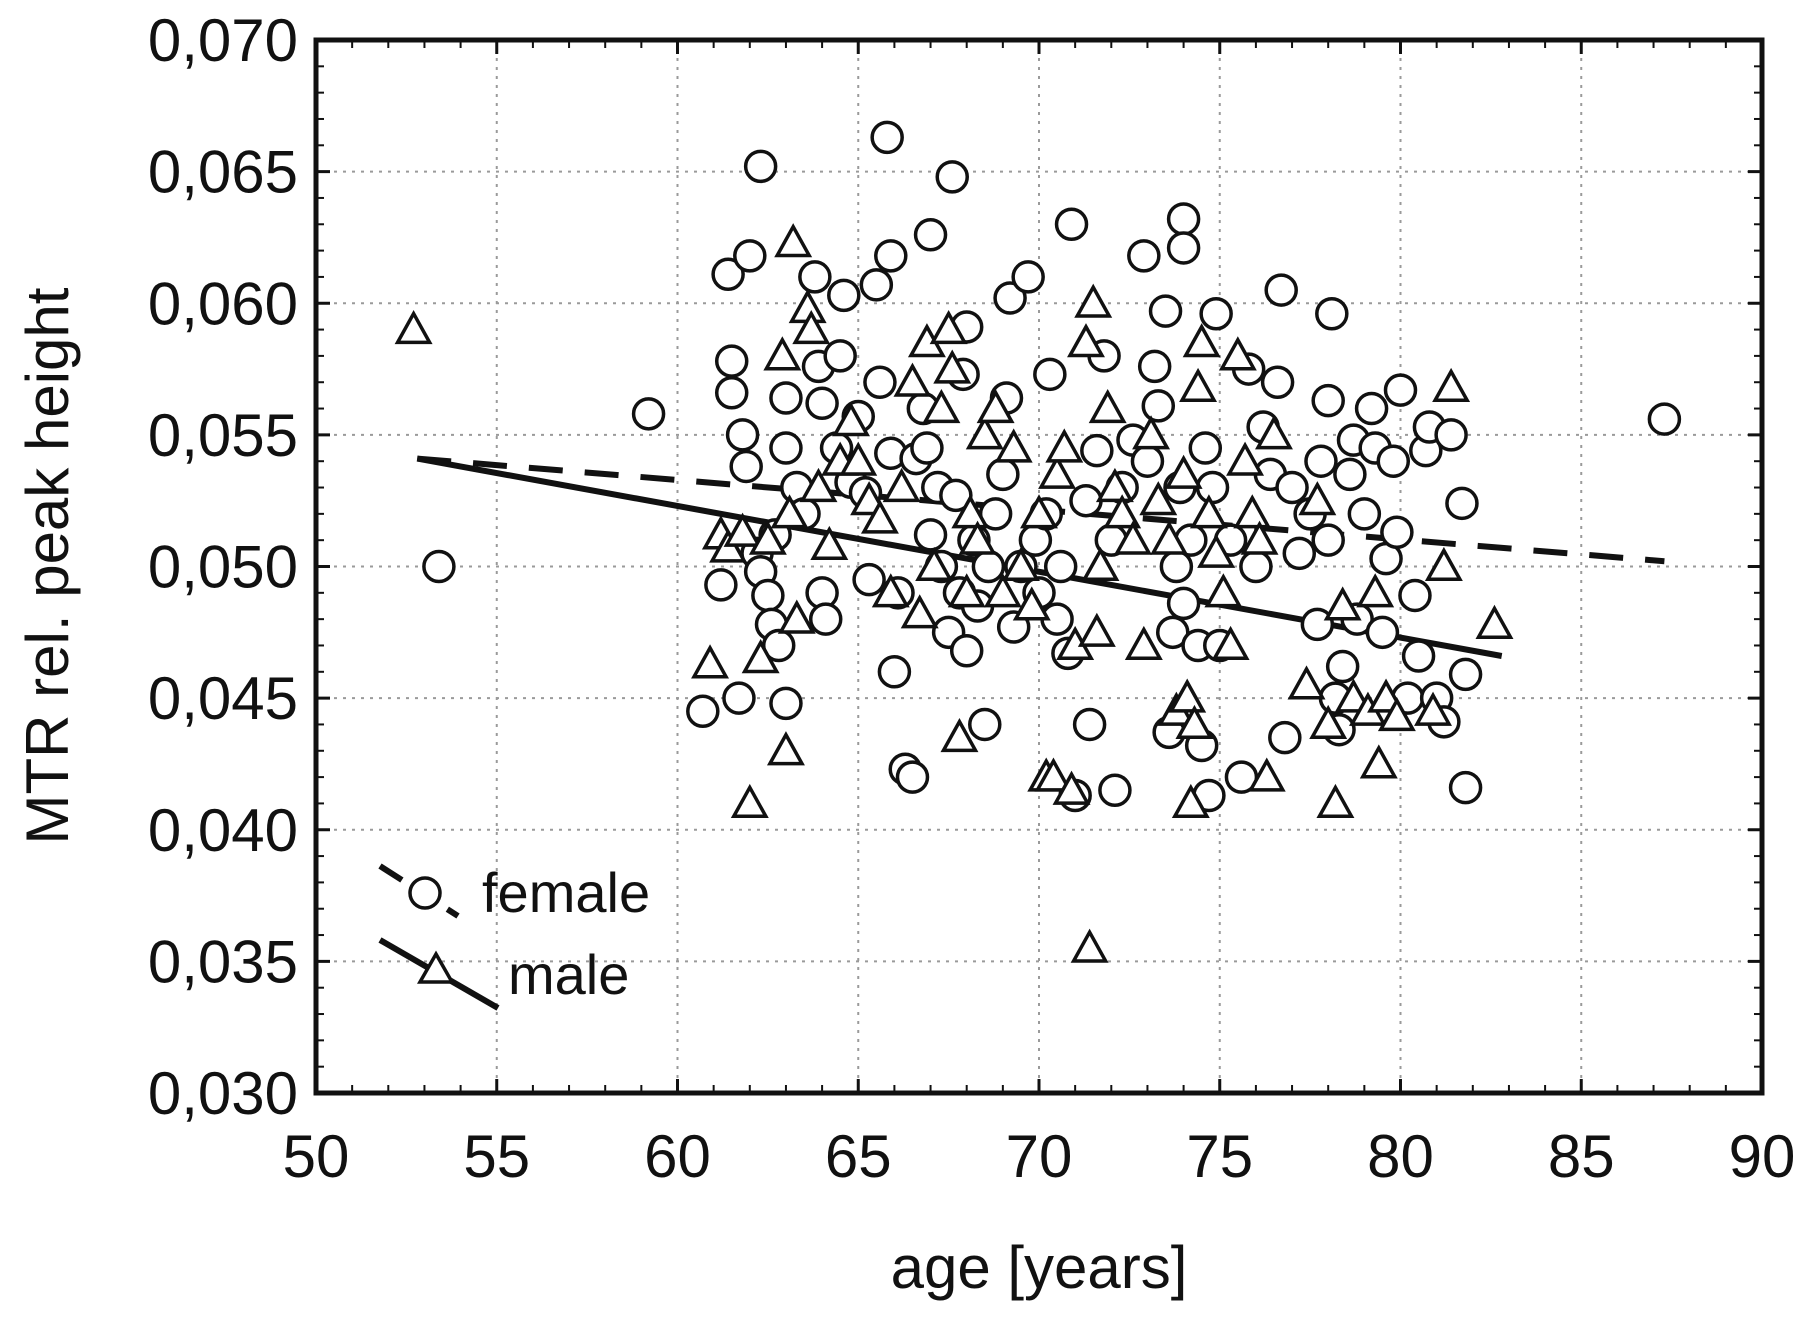 This screenshot has height=1326, width=1800. I want to click on x-tick-label: 70, so click(1039, 1156).